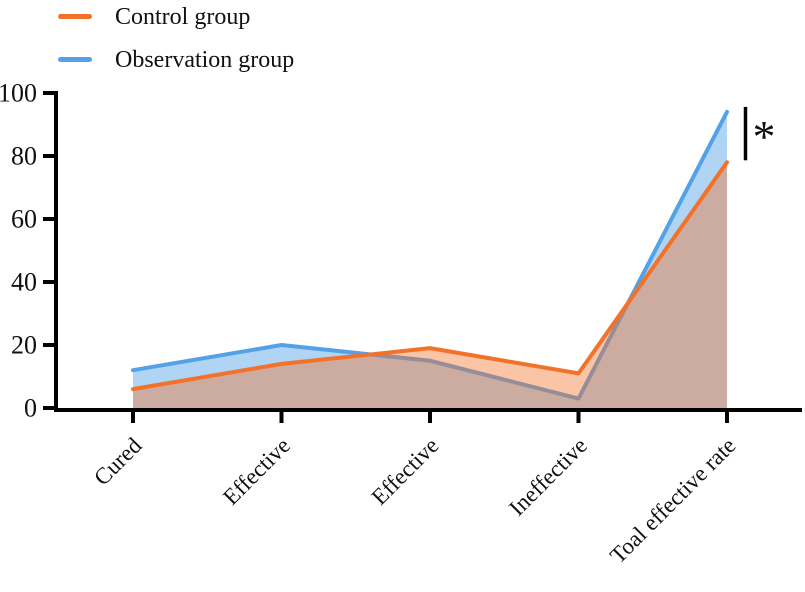 This screenshot has width=805, height=592. I want to click on x-category-label: Cured, so click(118, 462).